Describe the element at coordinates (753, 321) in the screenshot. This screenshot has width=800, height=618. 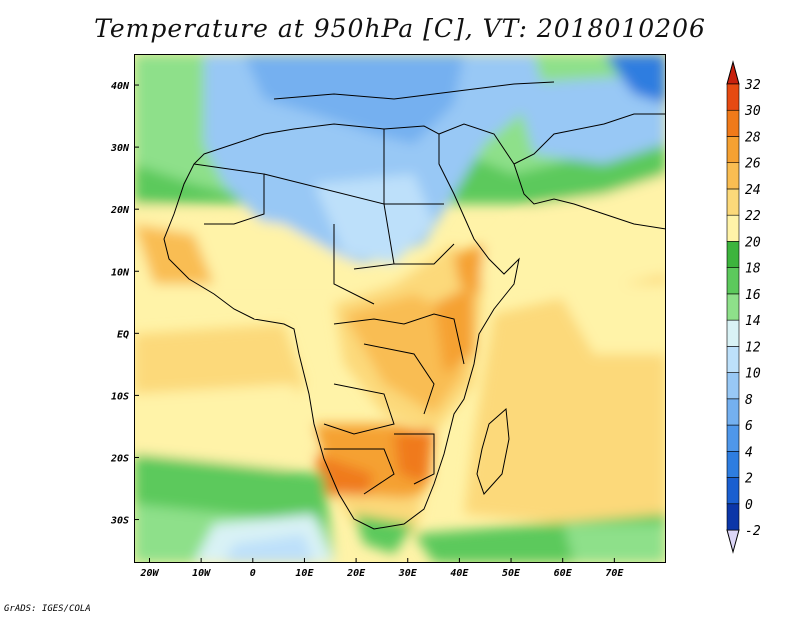
I see `colorbar-label: 14` at that location.